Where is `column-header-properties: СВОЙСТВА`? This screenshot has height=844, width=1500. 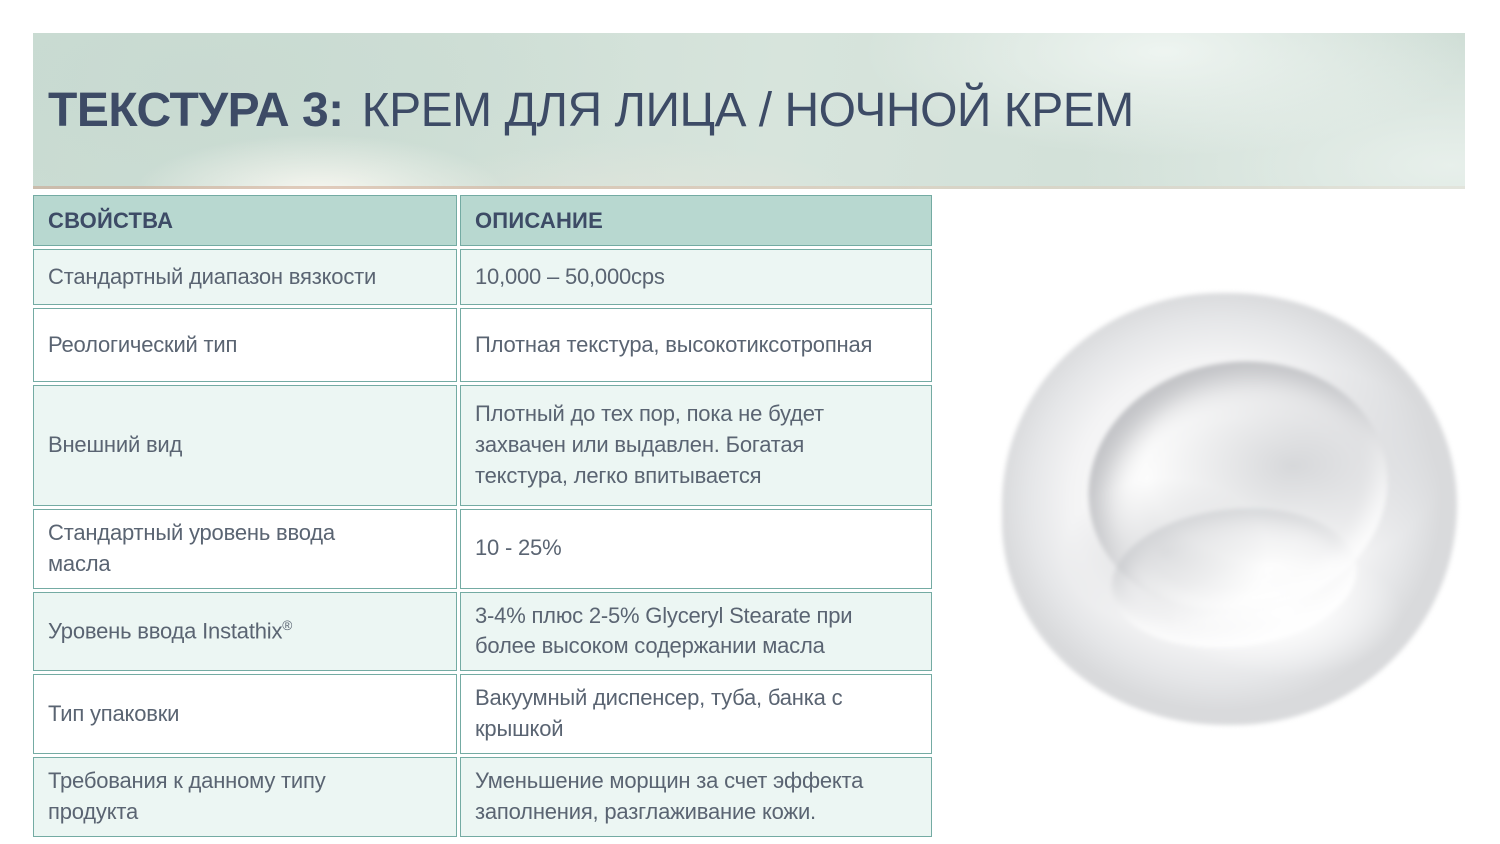 column-header-properties: СВОЙСТВА is located at coordinates (245, 220).